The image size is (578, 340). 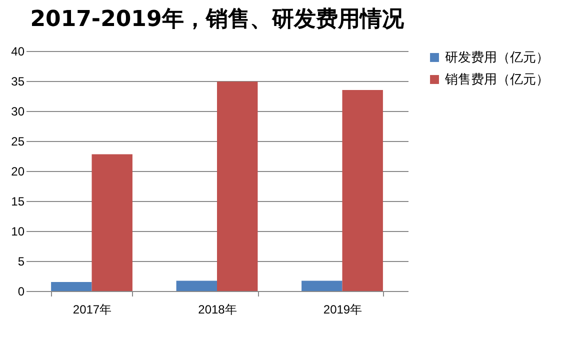 I want to click on y-tick-label: 5, so click(x=21, y=261).